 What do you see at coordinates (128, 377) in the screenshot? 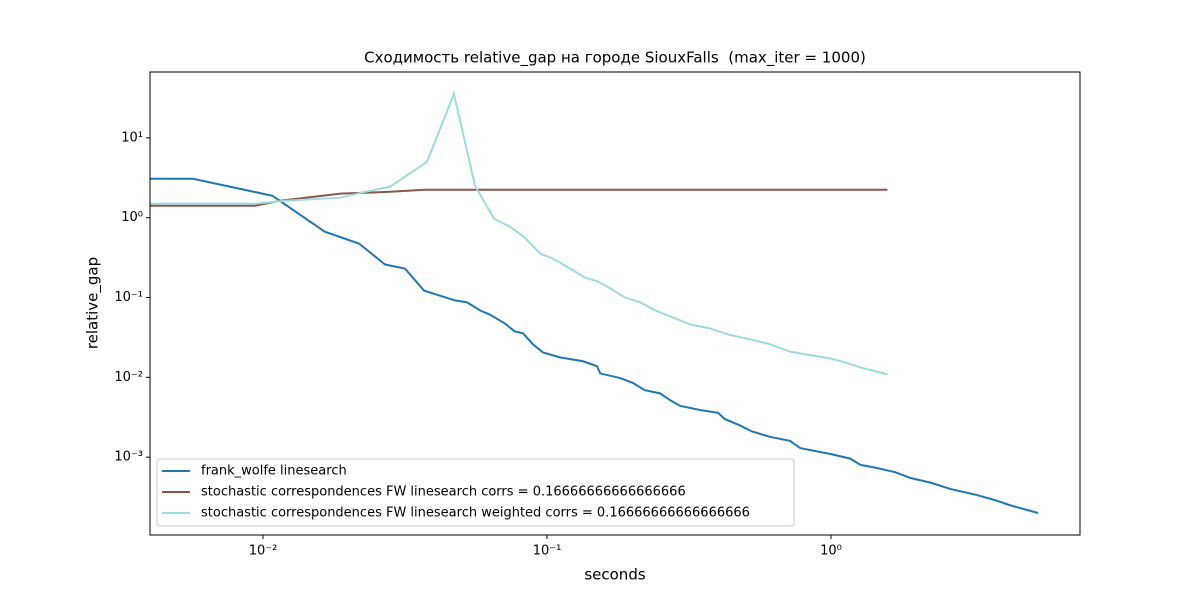
I see `y-tick-label: 10⁻²` at bounding box center [128, 377].